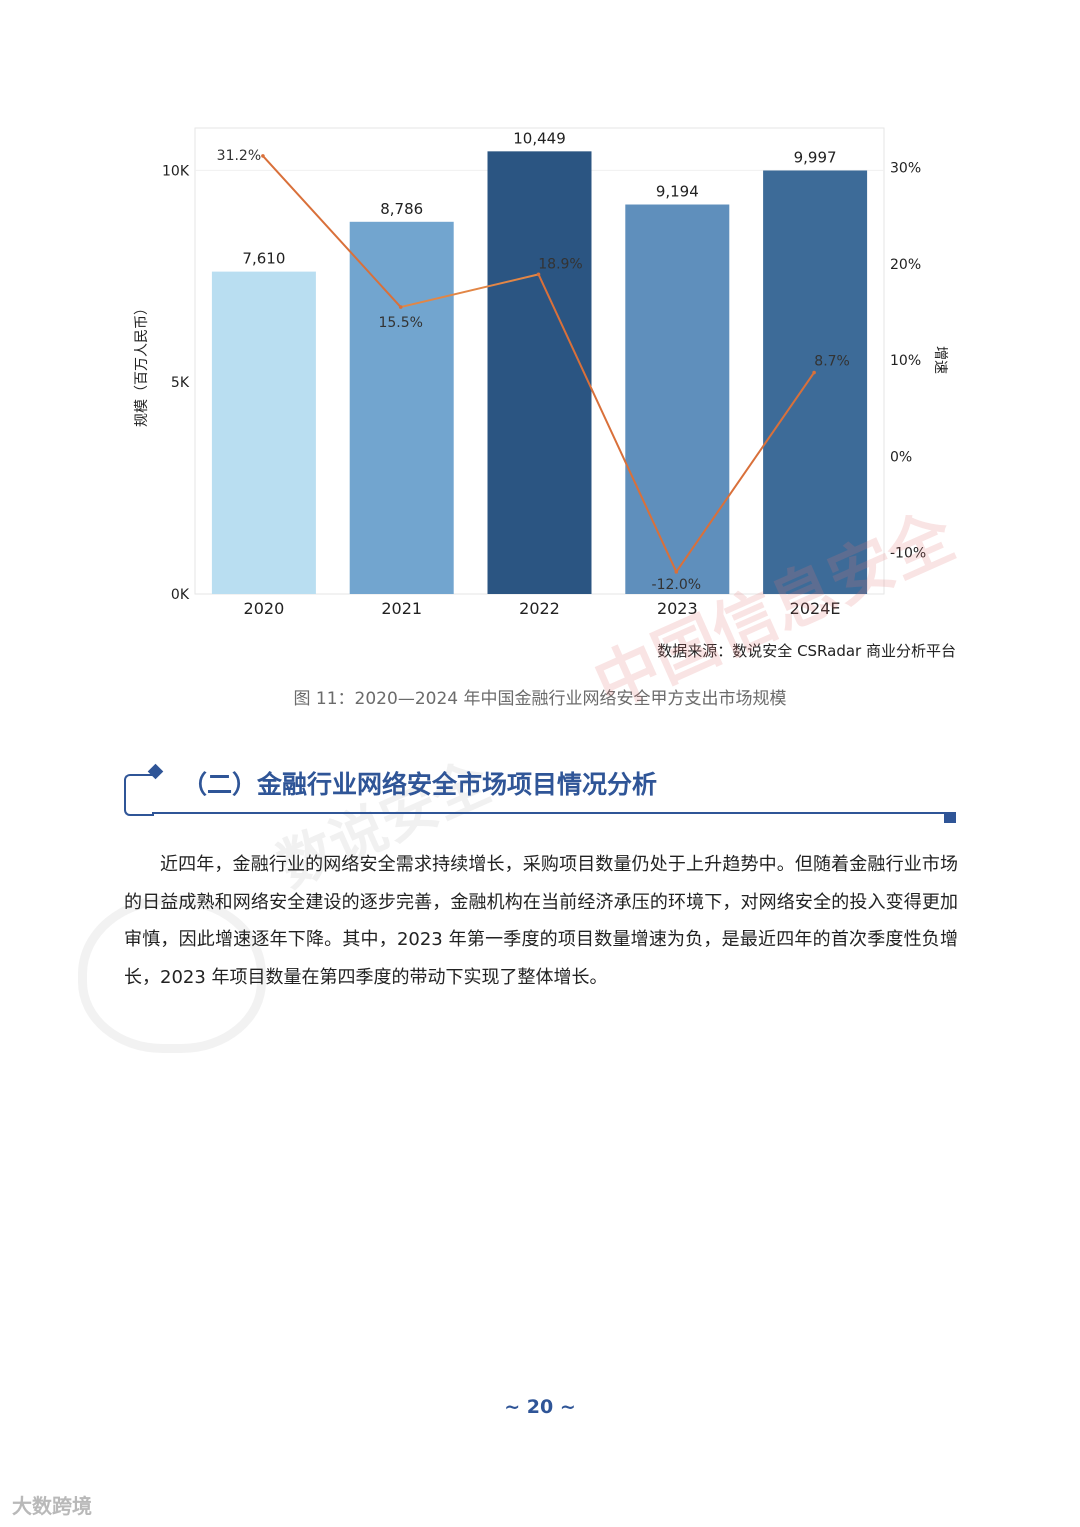 The width and height of the screenshot is (1080, 1527). What do you see at coordinates (539, 138) in the screenshot?
I see `bar-value-label: 10,449` at bounding box center [539, 138].